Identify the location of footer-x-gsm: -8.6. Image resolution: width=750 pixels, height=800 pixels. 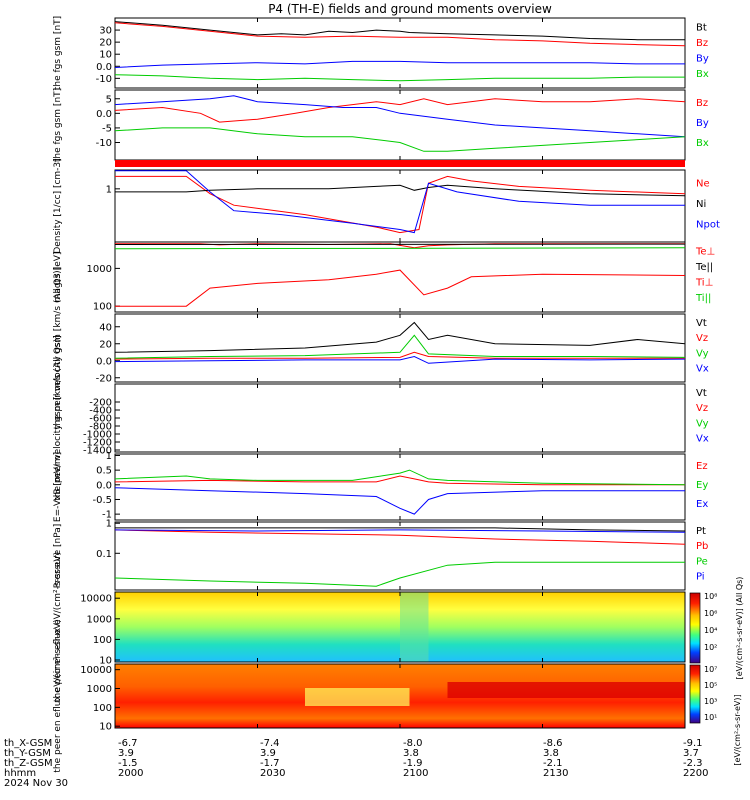
(553, 743).